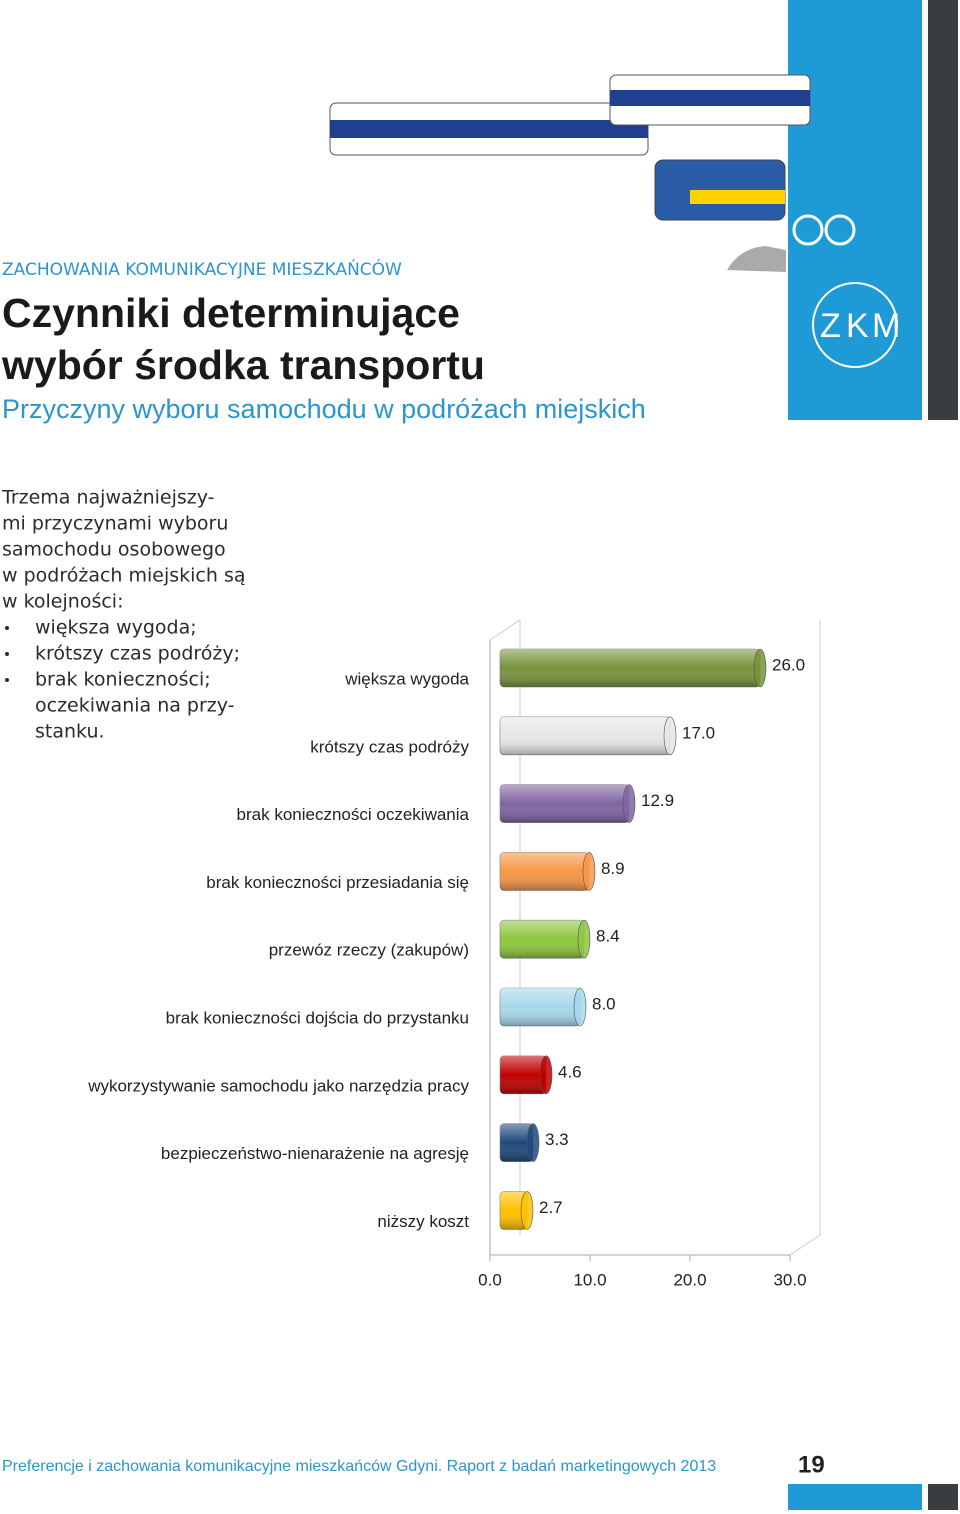  What do you see at coordinates (788, 664) in the screenshot?
I see `value-label: 26.0` at bounding box center [788, 664].